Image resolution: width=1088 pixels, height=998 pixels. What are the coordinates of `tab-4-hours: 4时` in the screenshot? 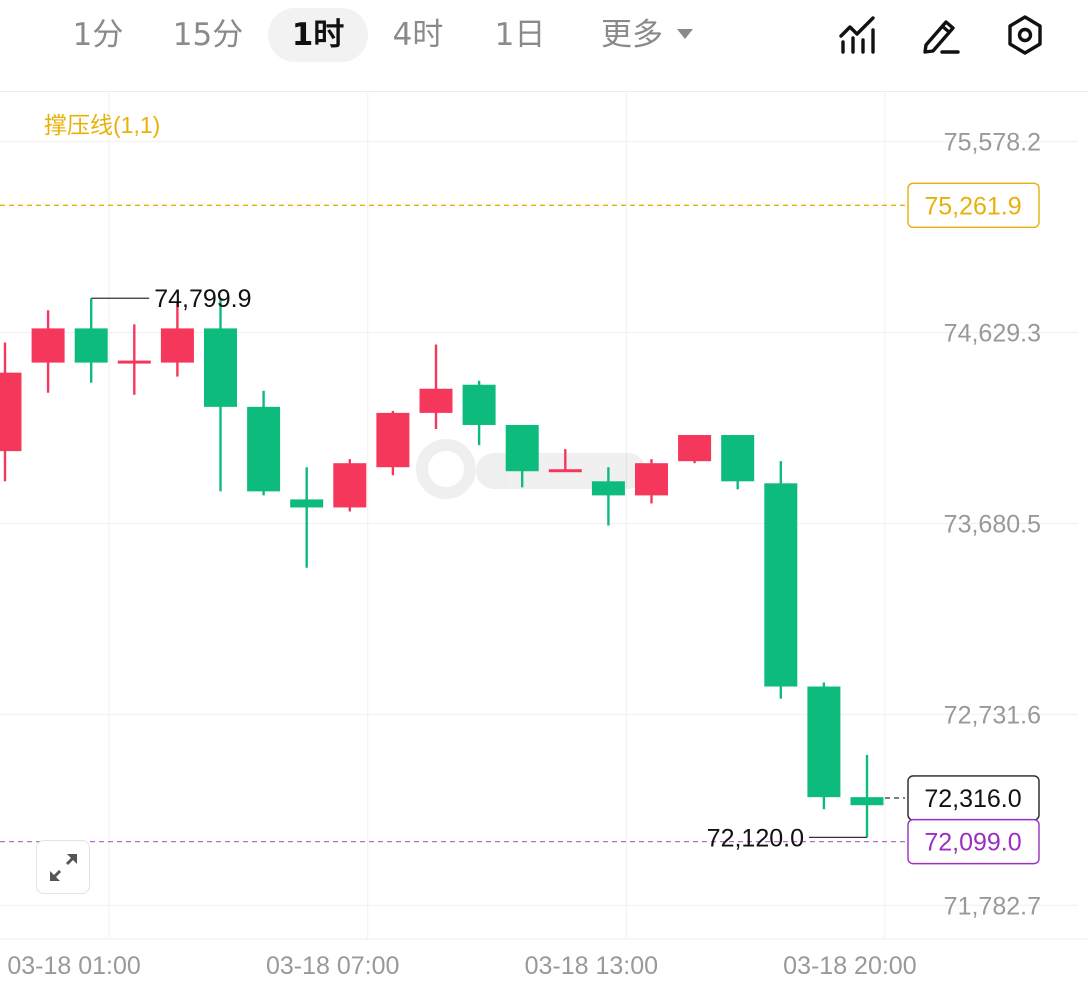 It's located at (418, 35).